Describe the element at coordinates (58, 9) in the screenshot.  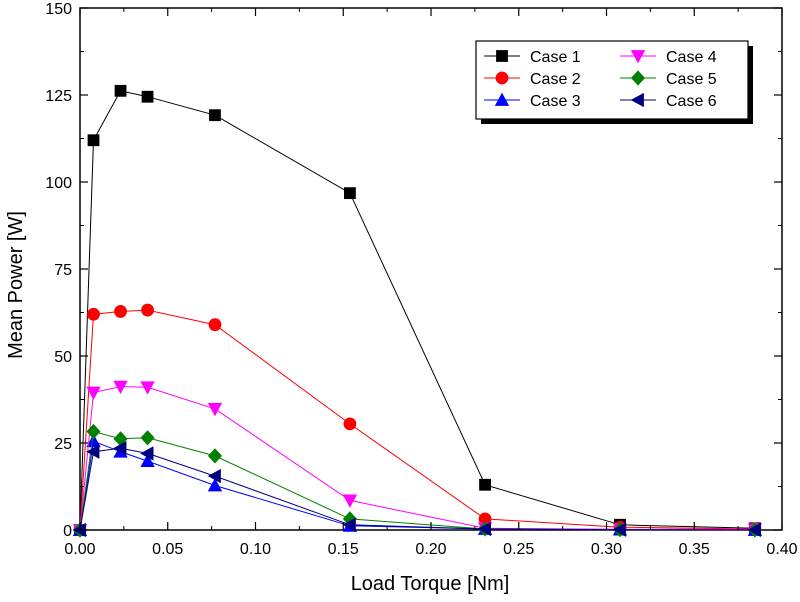
I see `y-tick-label: 150` at that location.